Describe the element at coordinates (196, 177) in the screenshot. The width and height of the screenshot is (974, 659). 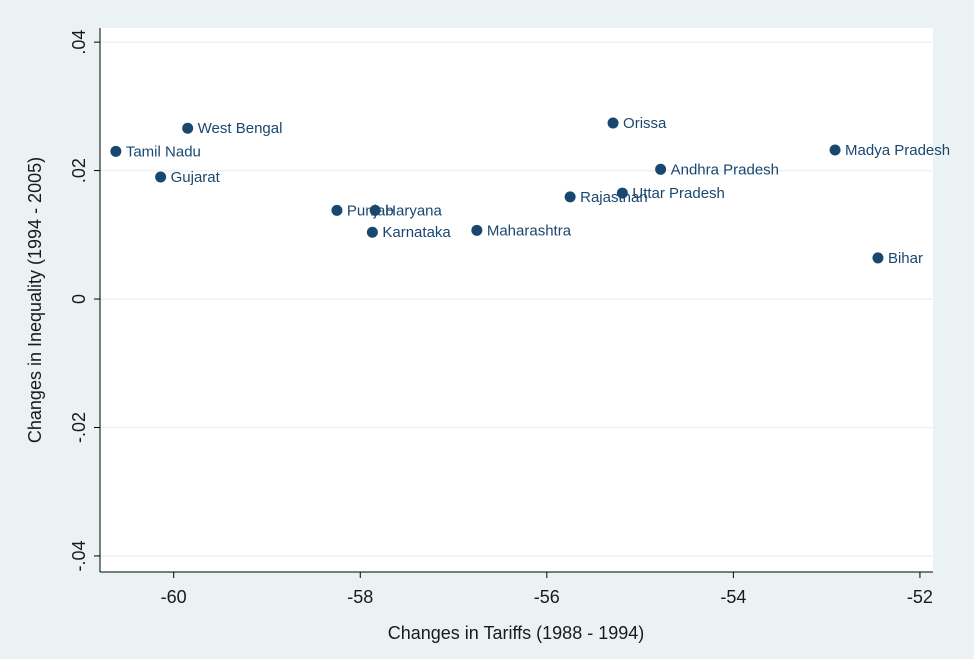
I see `point-label: Gujarat` at that location.